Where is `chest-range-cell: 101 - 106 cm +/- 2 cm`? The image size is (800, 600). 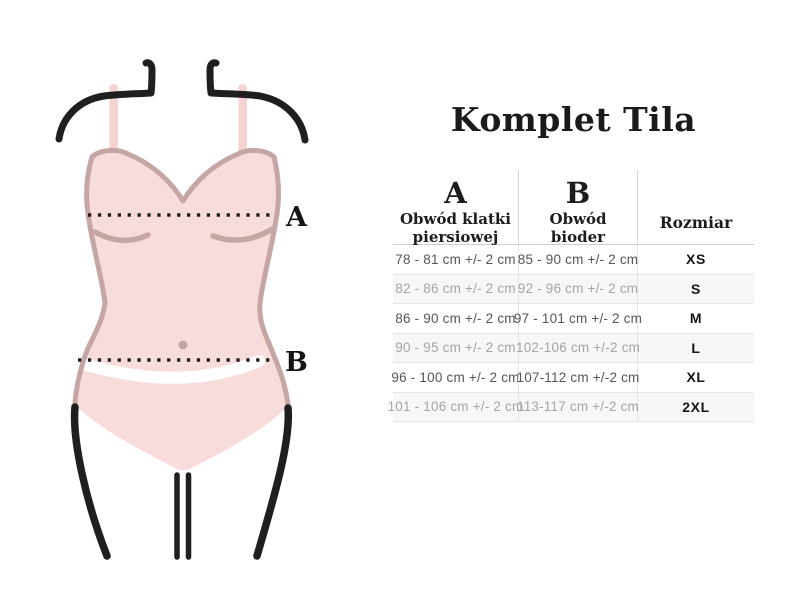 chest-range-cell: 101 - 106 cm +/- 2 cm is located at coordinates (455, 407).